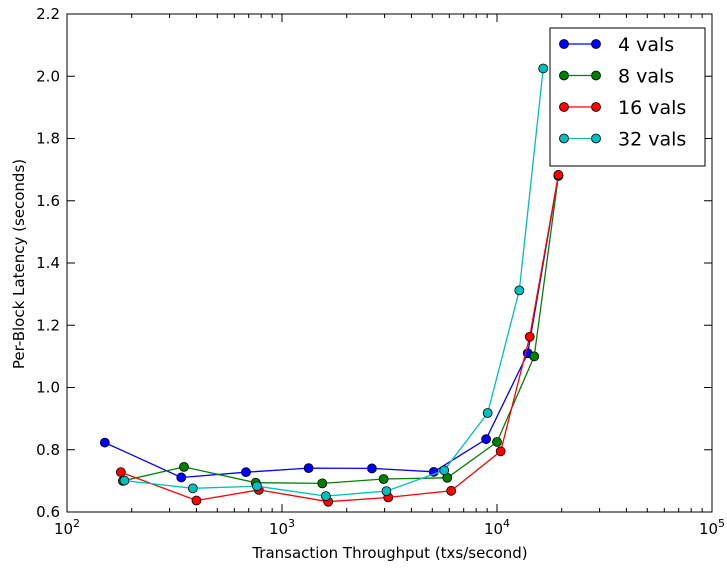 The height and width of the screenshot is (571, 727). Describe the element at coordinates (389, 553) in the screenshot. I see `x-axis-label: Transaction Throughput (txs/second)` at that location.